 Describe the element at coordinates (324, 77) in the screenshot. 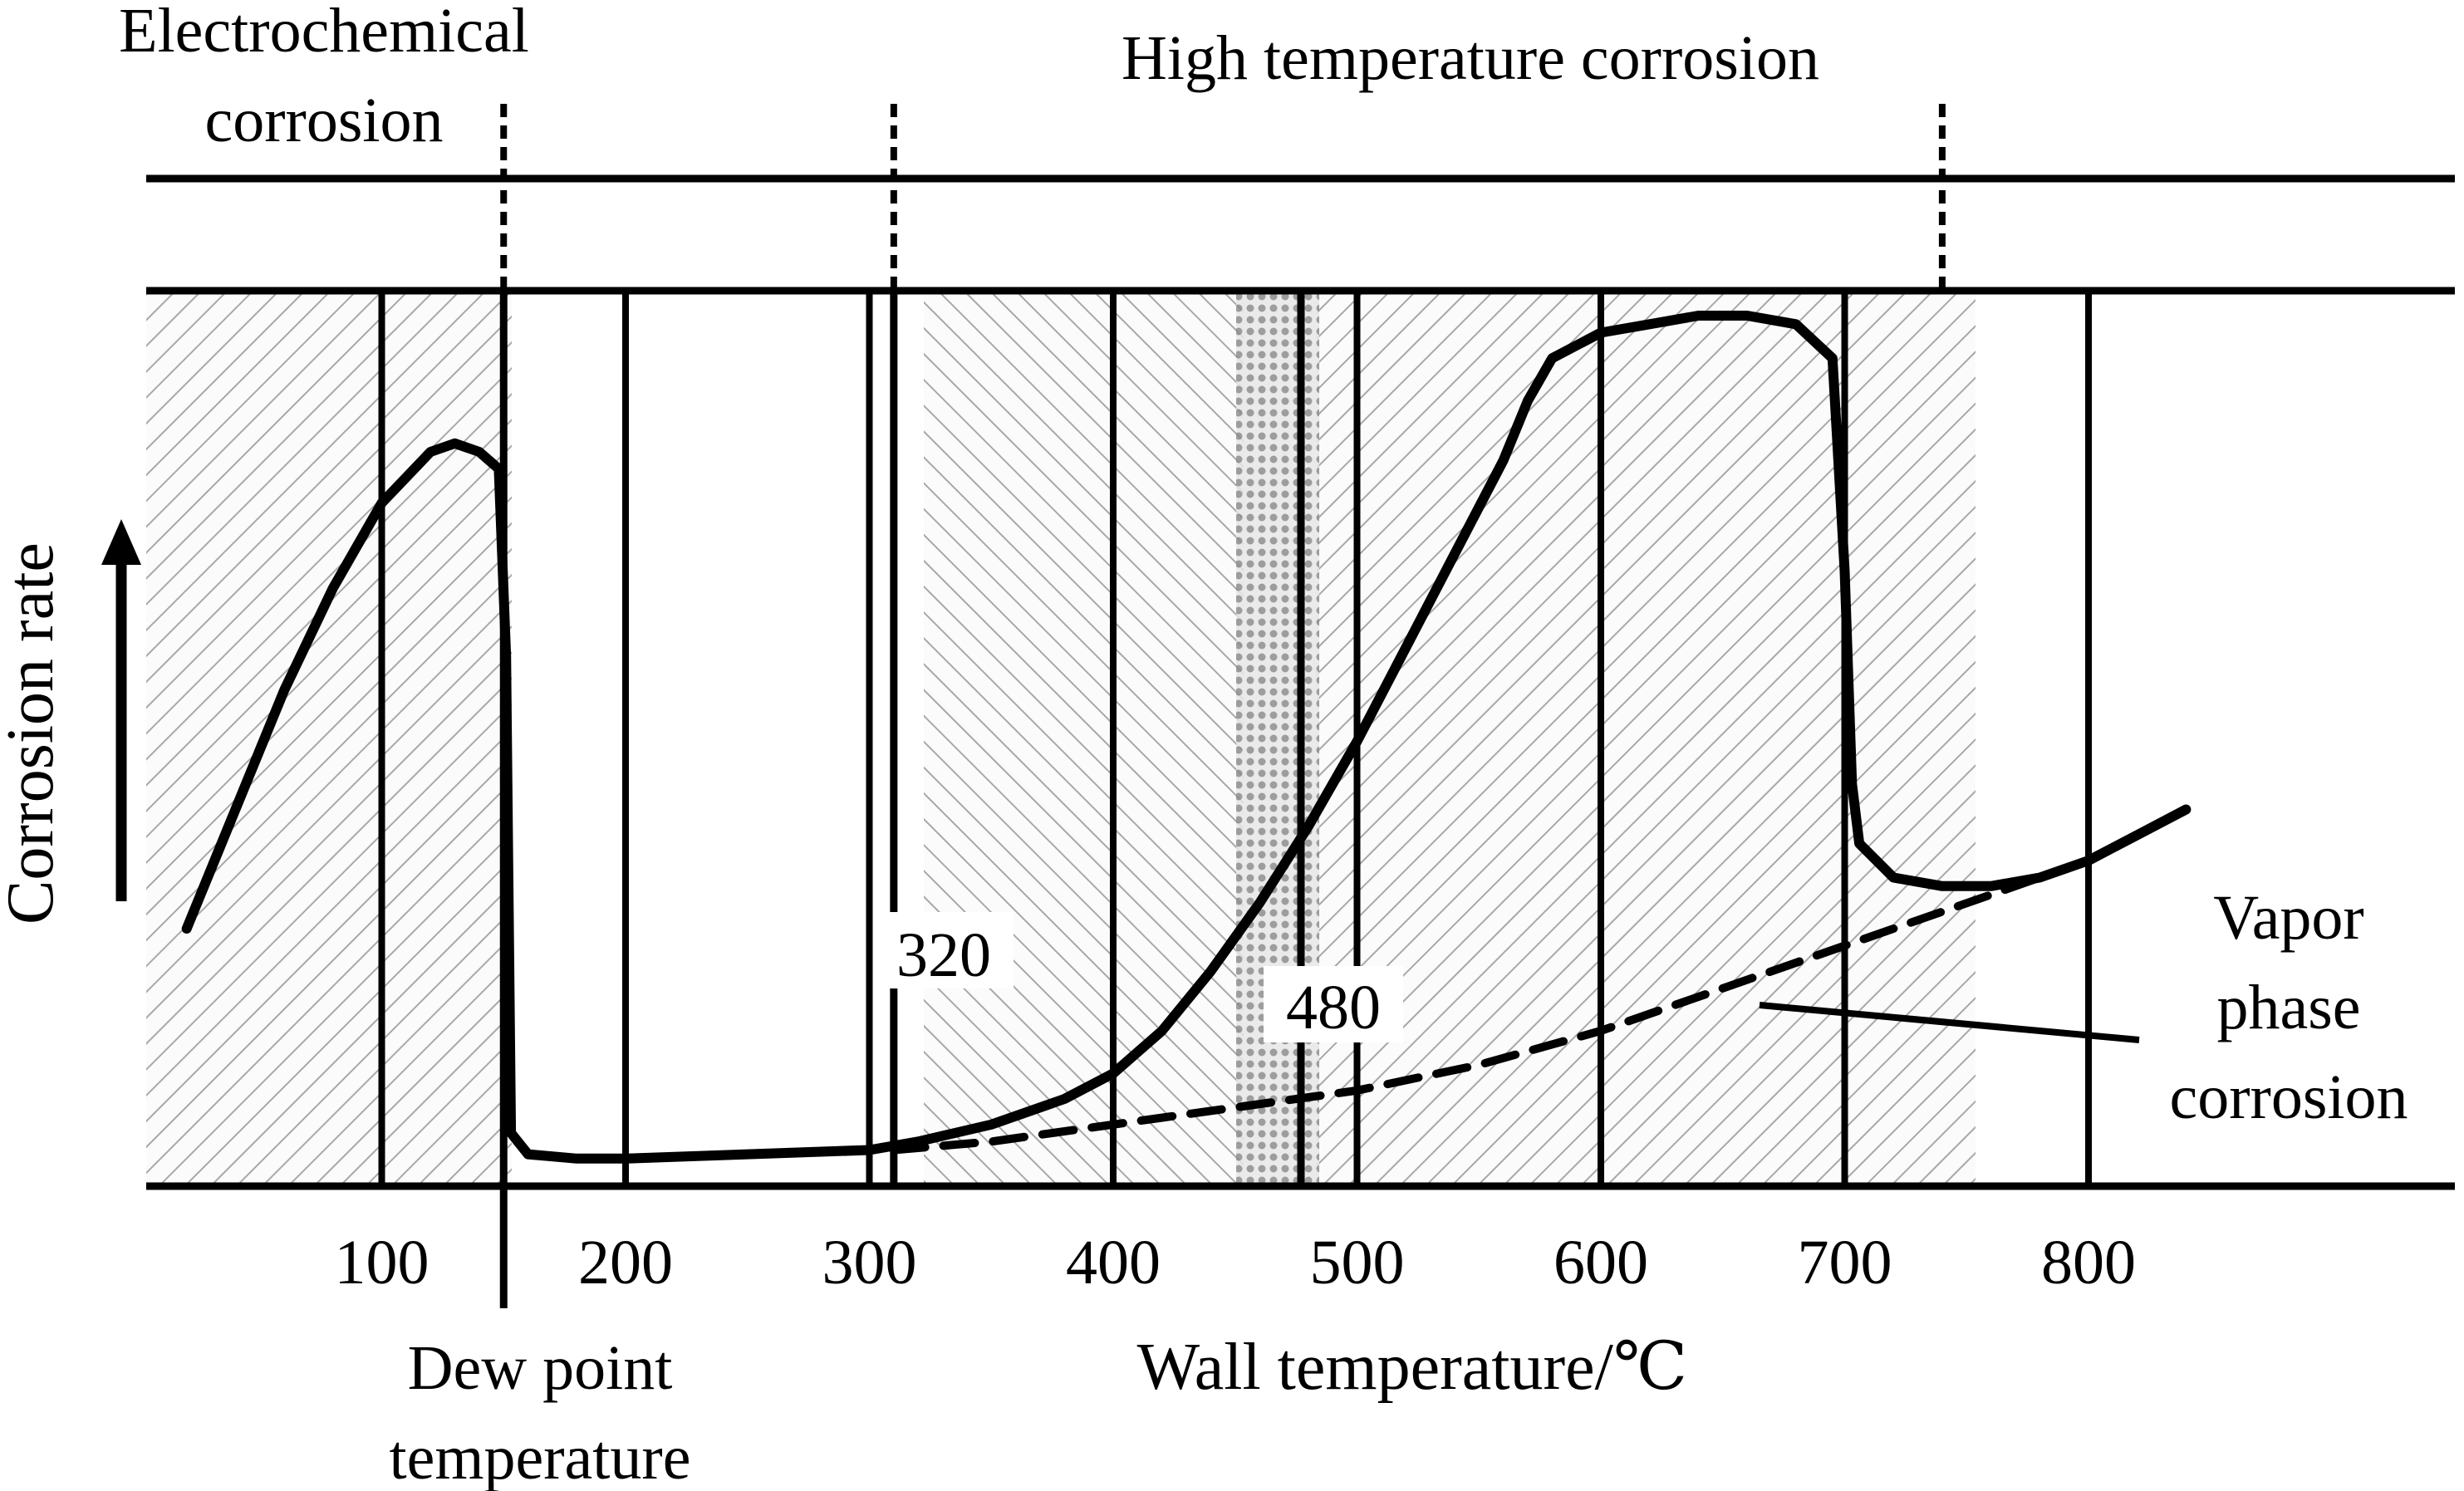

I see `electrochemical-region-label: Electrochemical corrosion` at that location.